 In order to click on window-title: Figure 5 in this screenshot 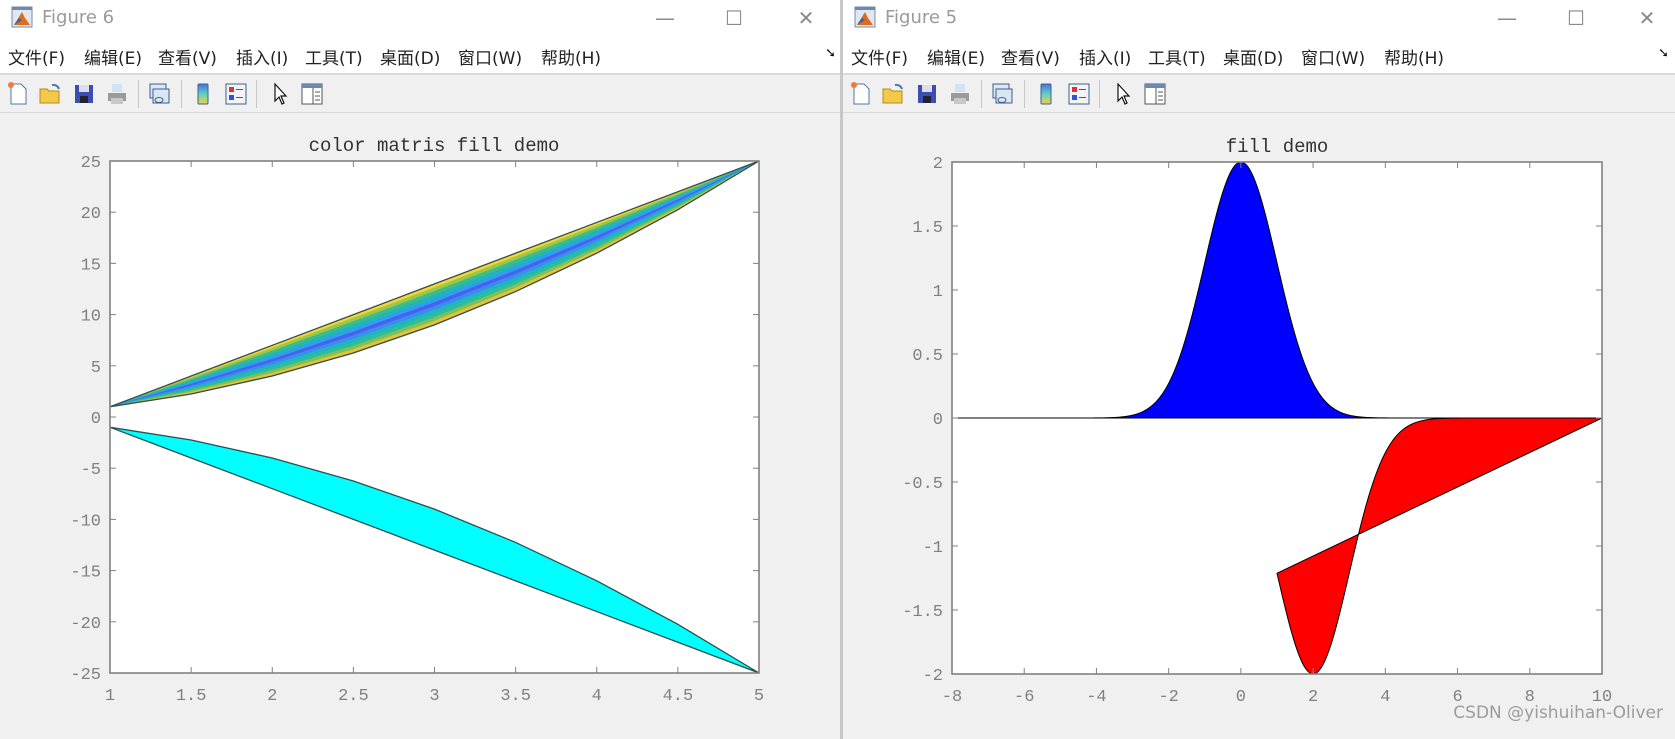, I will do `click(921, 17)`.